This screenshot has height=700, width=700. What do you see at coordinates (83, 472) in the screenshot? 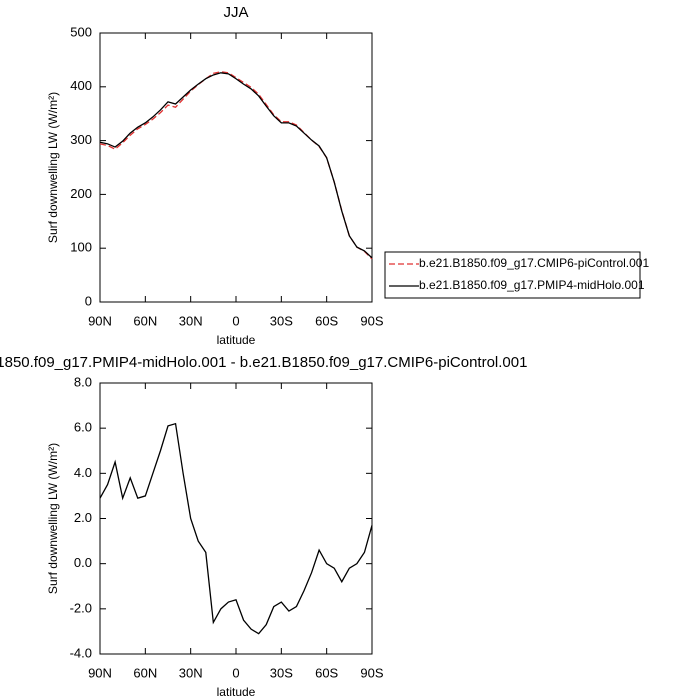
I see `y-tick-label: 4.0` at bounding box center [83, 472].